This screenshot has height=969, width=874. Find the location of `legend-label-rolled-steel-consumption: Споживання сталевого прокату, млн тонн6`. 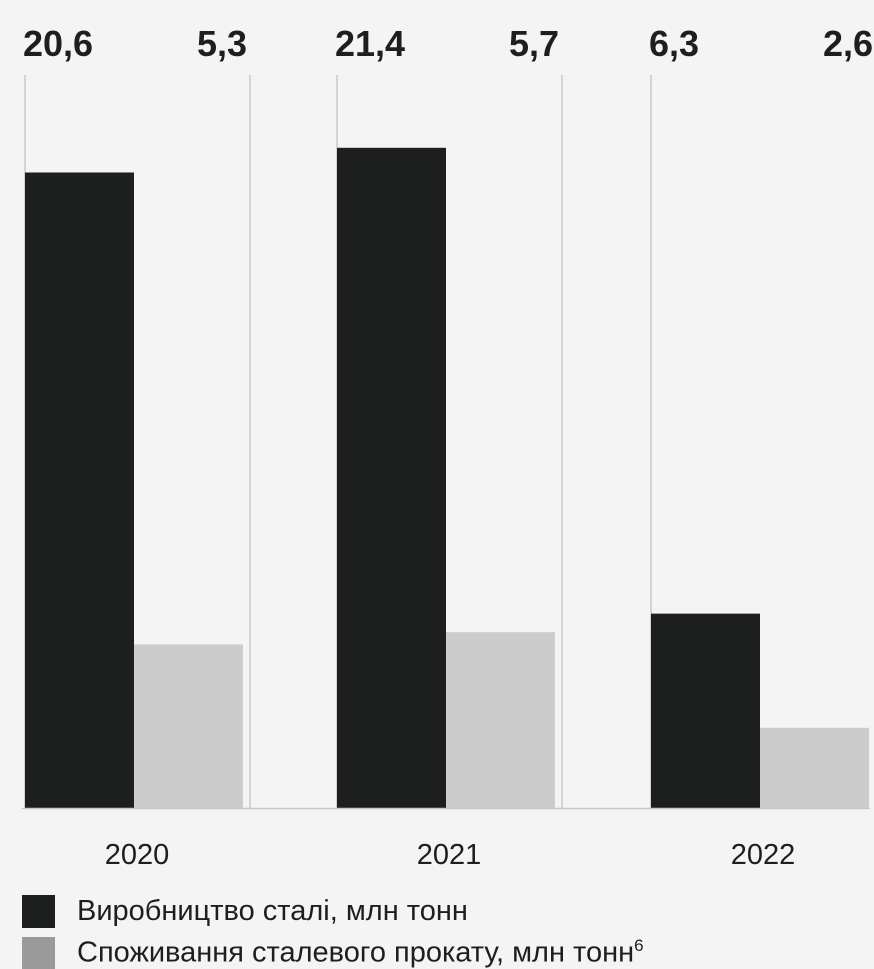

legend-label-rolled-steel-consumption: Споживання сталевого прокату, млн тонн6 is located at coordinates (360, 952).